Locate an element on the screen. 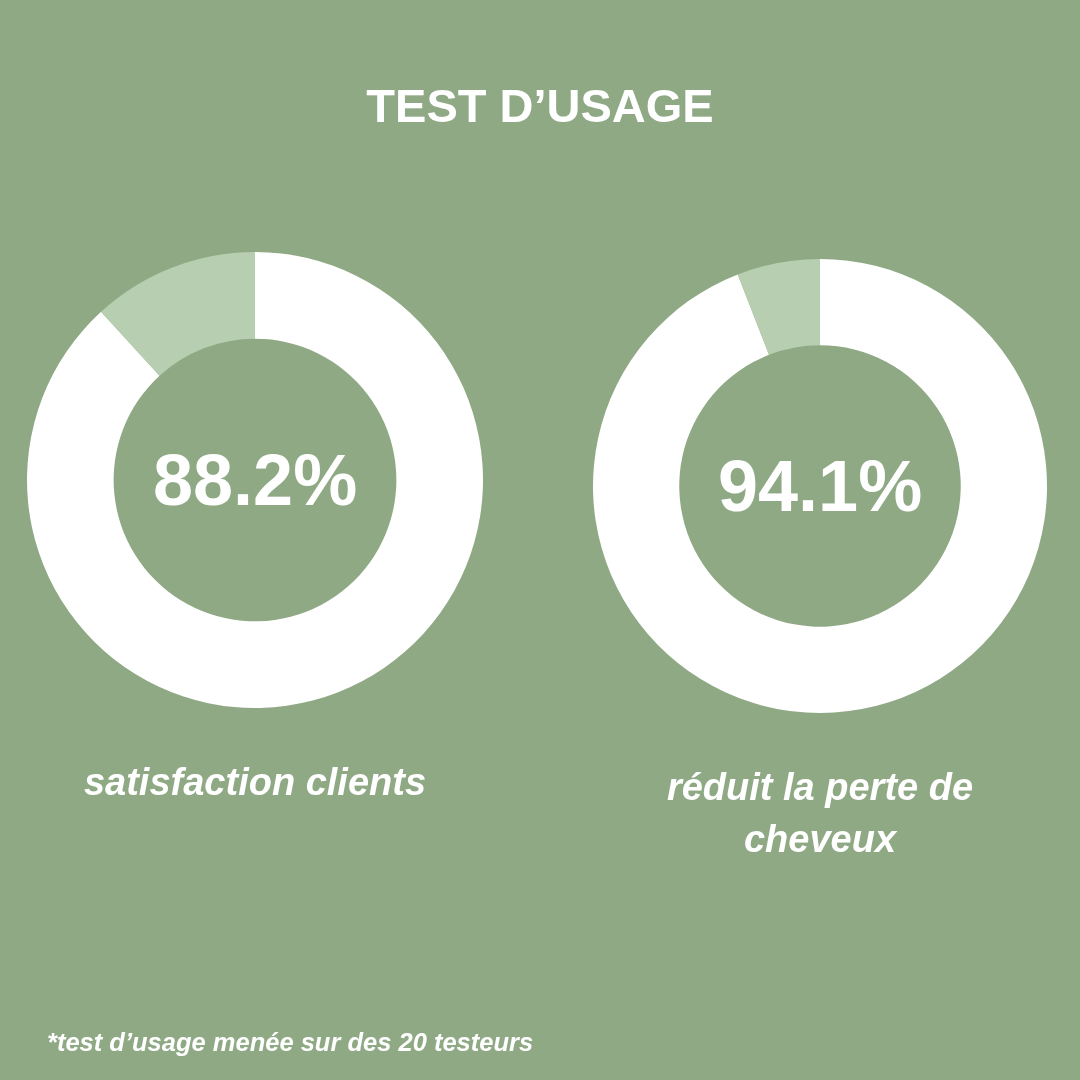  data-label: 88.2% is located at coordinates (255, 480).